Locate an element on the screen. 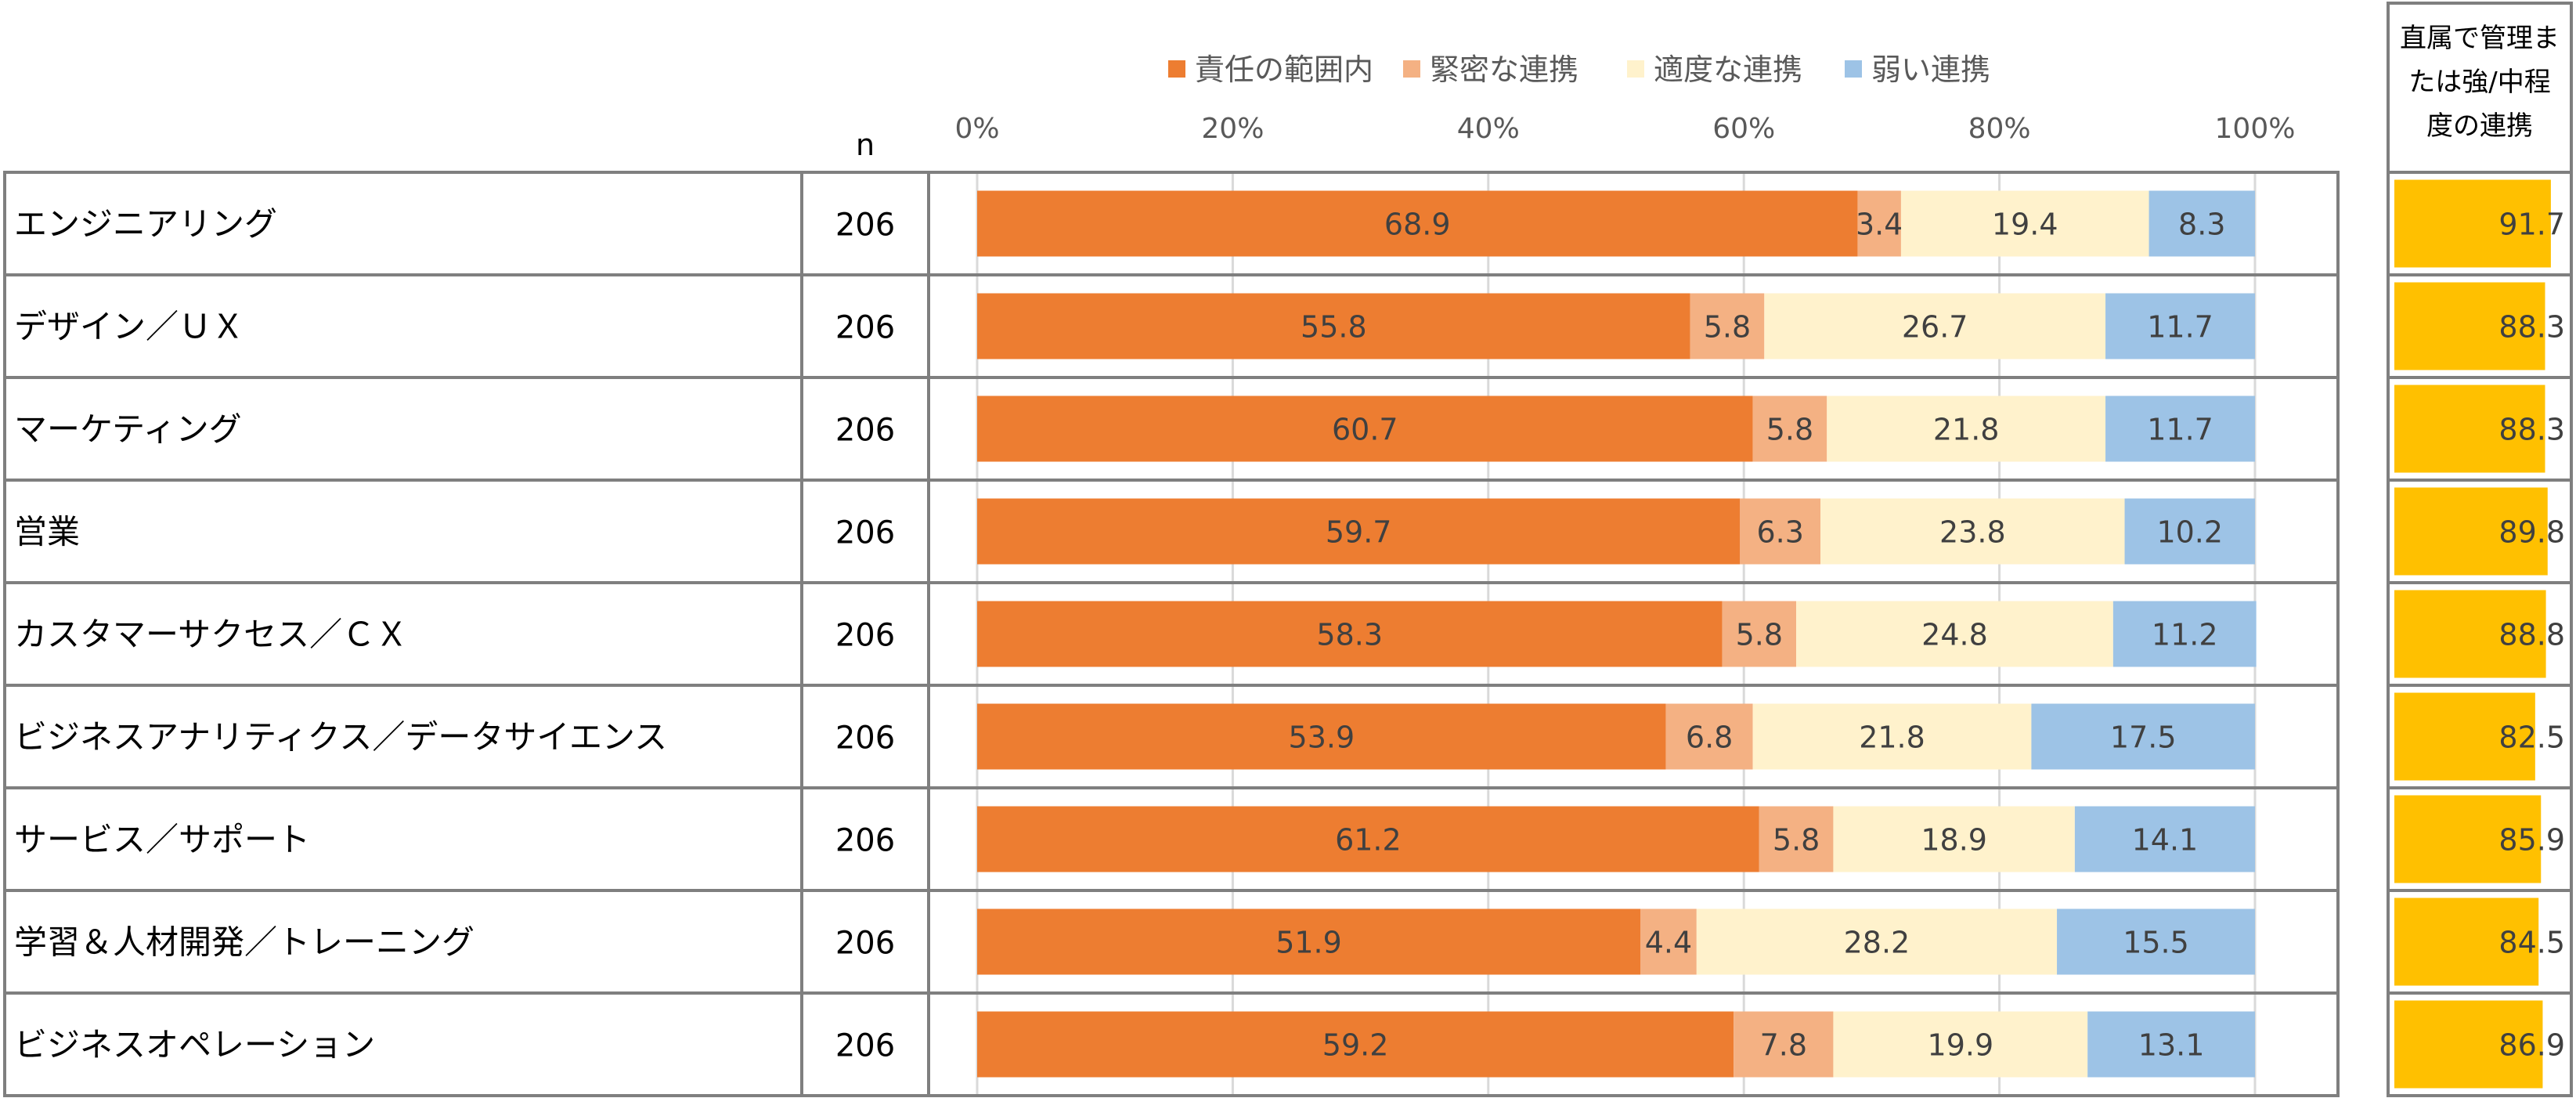  data-label: 19.4 is located at coordinates (2025, 225).